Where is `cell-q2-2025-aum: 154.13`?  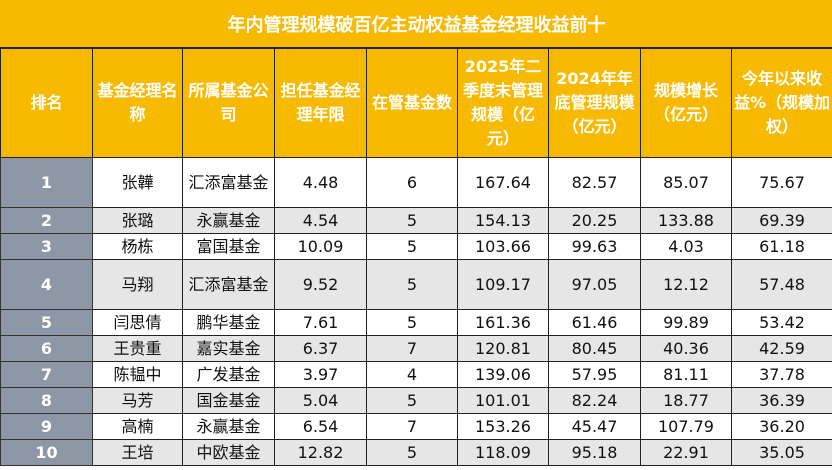 cell-q2-2025-aum: 154.13 is located at coordinates (503, 220).